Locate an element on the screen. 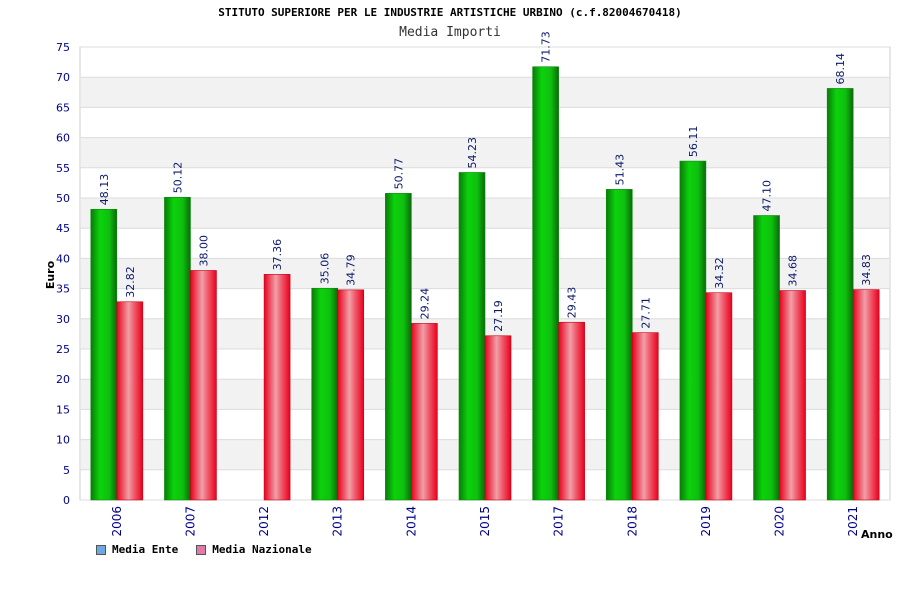 The width and height of the screenshot is (900, 600). value-label-media-nazionale-2014: 29.24 is located at coordinates (424, 304).